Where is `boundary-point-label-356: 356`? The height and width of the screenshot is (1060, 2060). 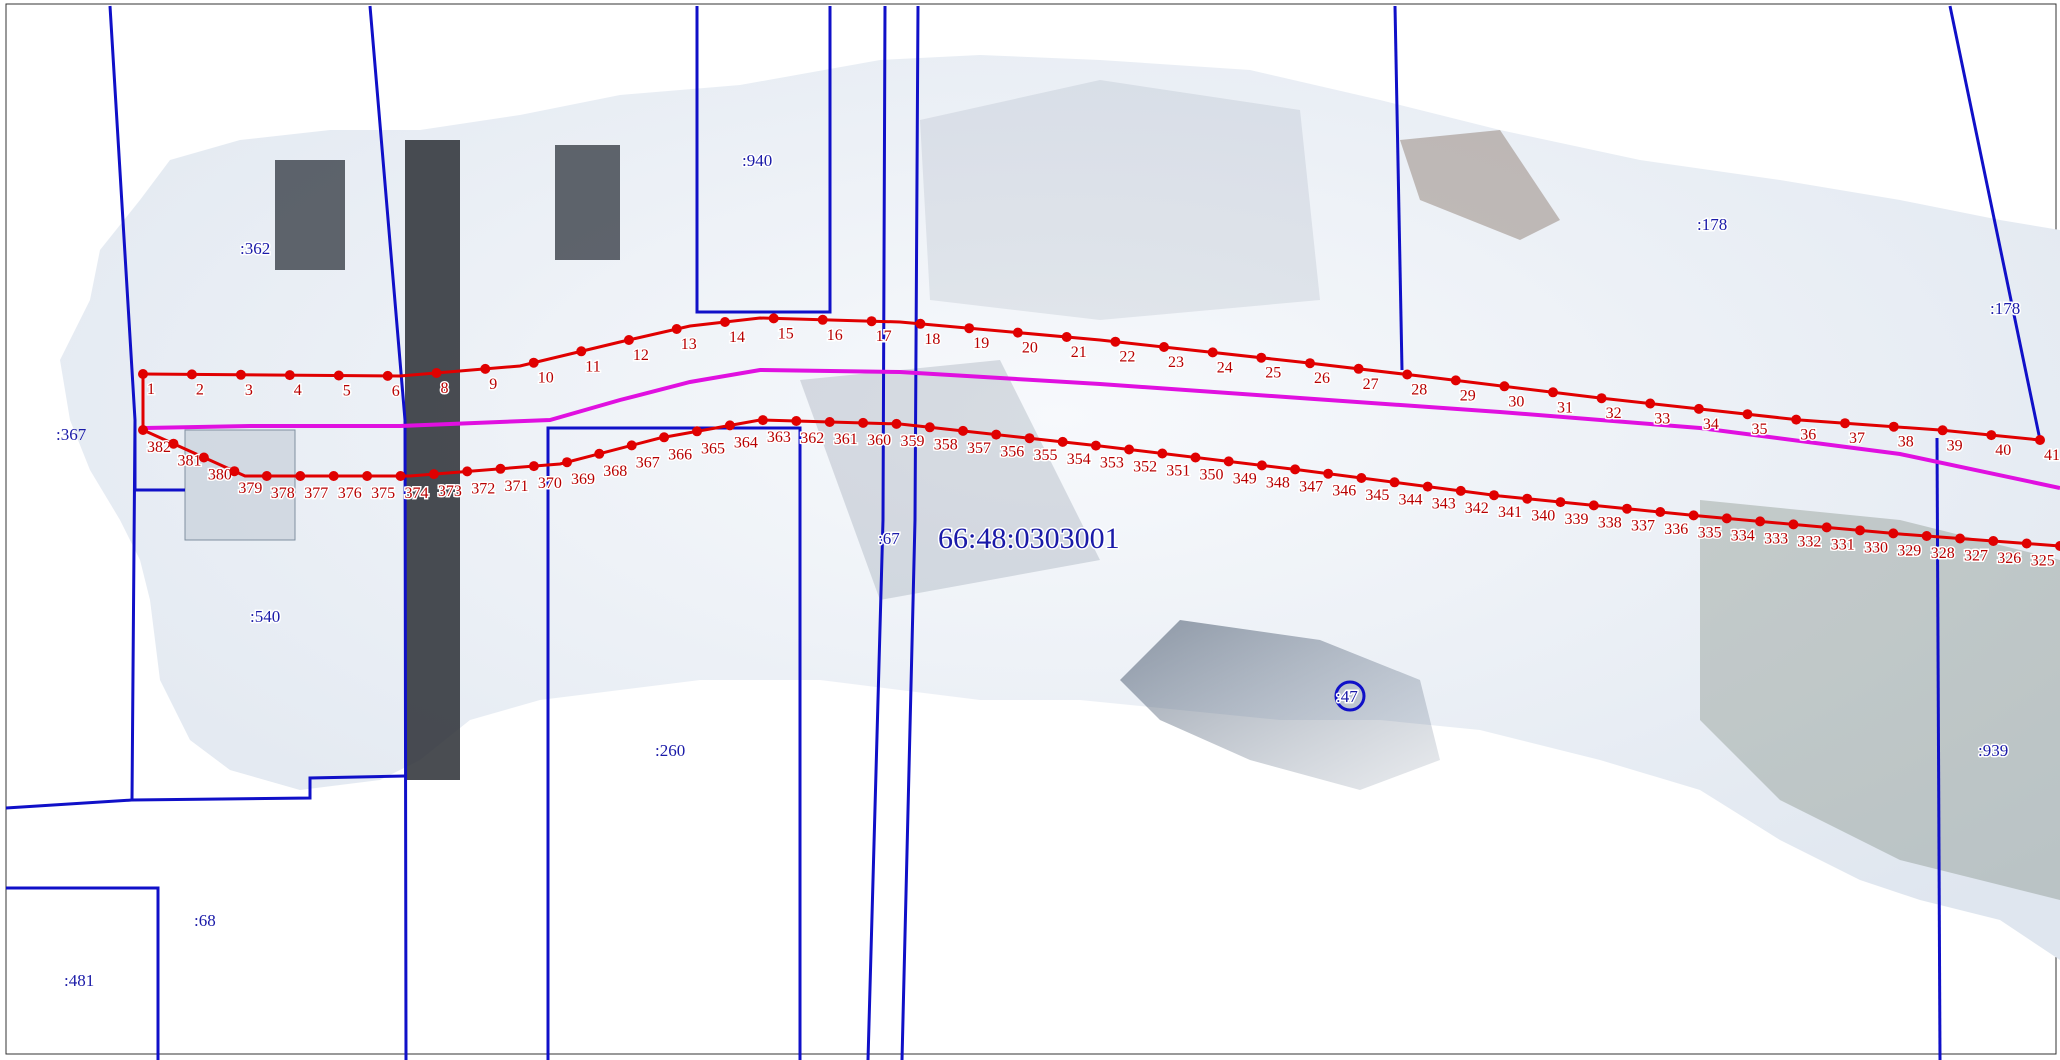 boundary-point-label-356: 356 is located at coordinates (1012, 452).